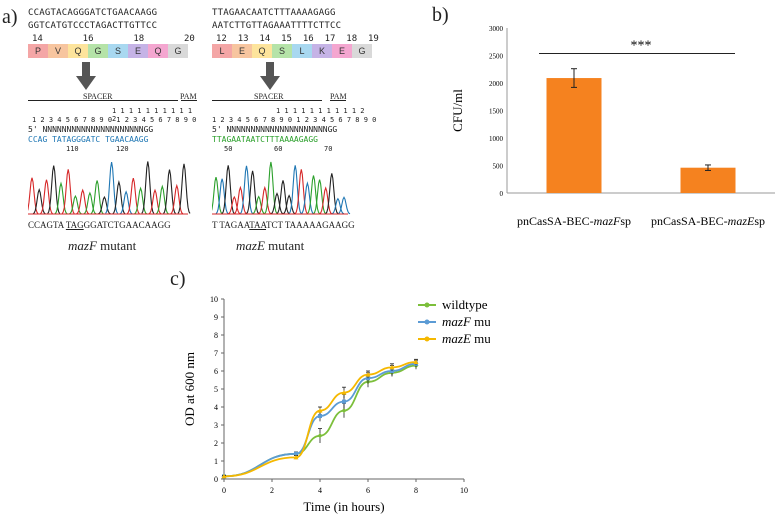 The height and width of the screenshot is (517, 783). I want to click on mazf-chromatogram, so click(109, 188).